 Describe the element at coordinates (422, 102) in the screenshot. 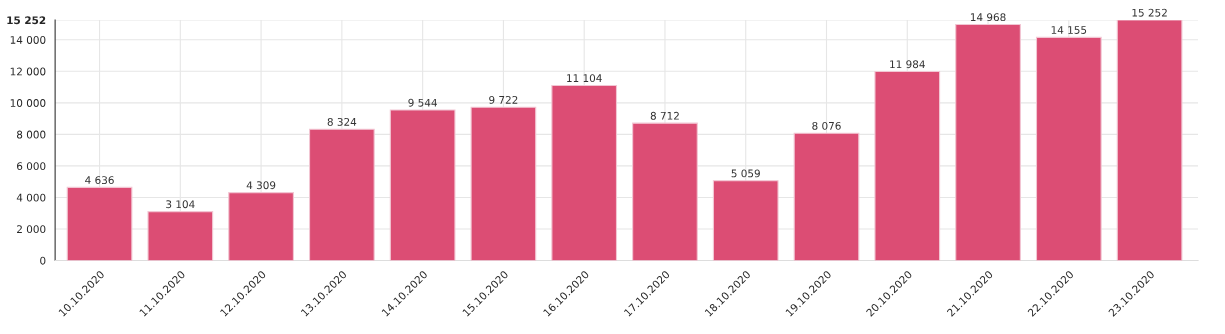

I see `data-label: 9 544` at that location.